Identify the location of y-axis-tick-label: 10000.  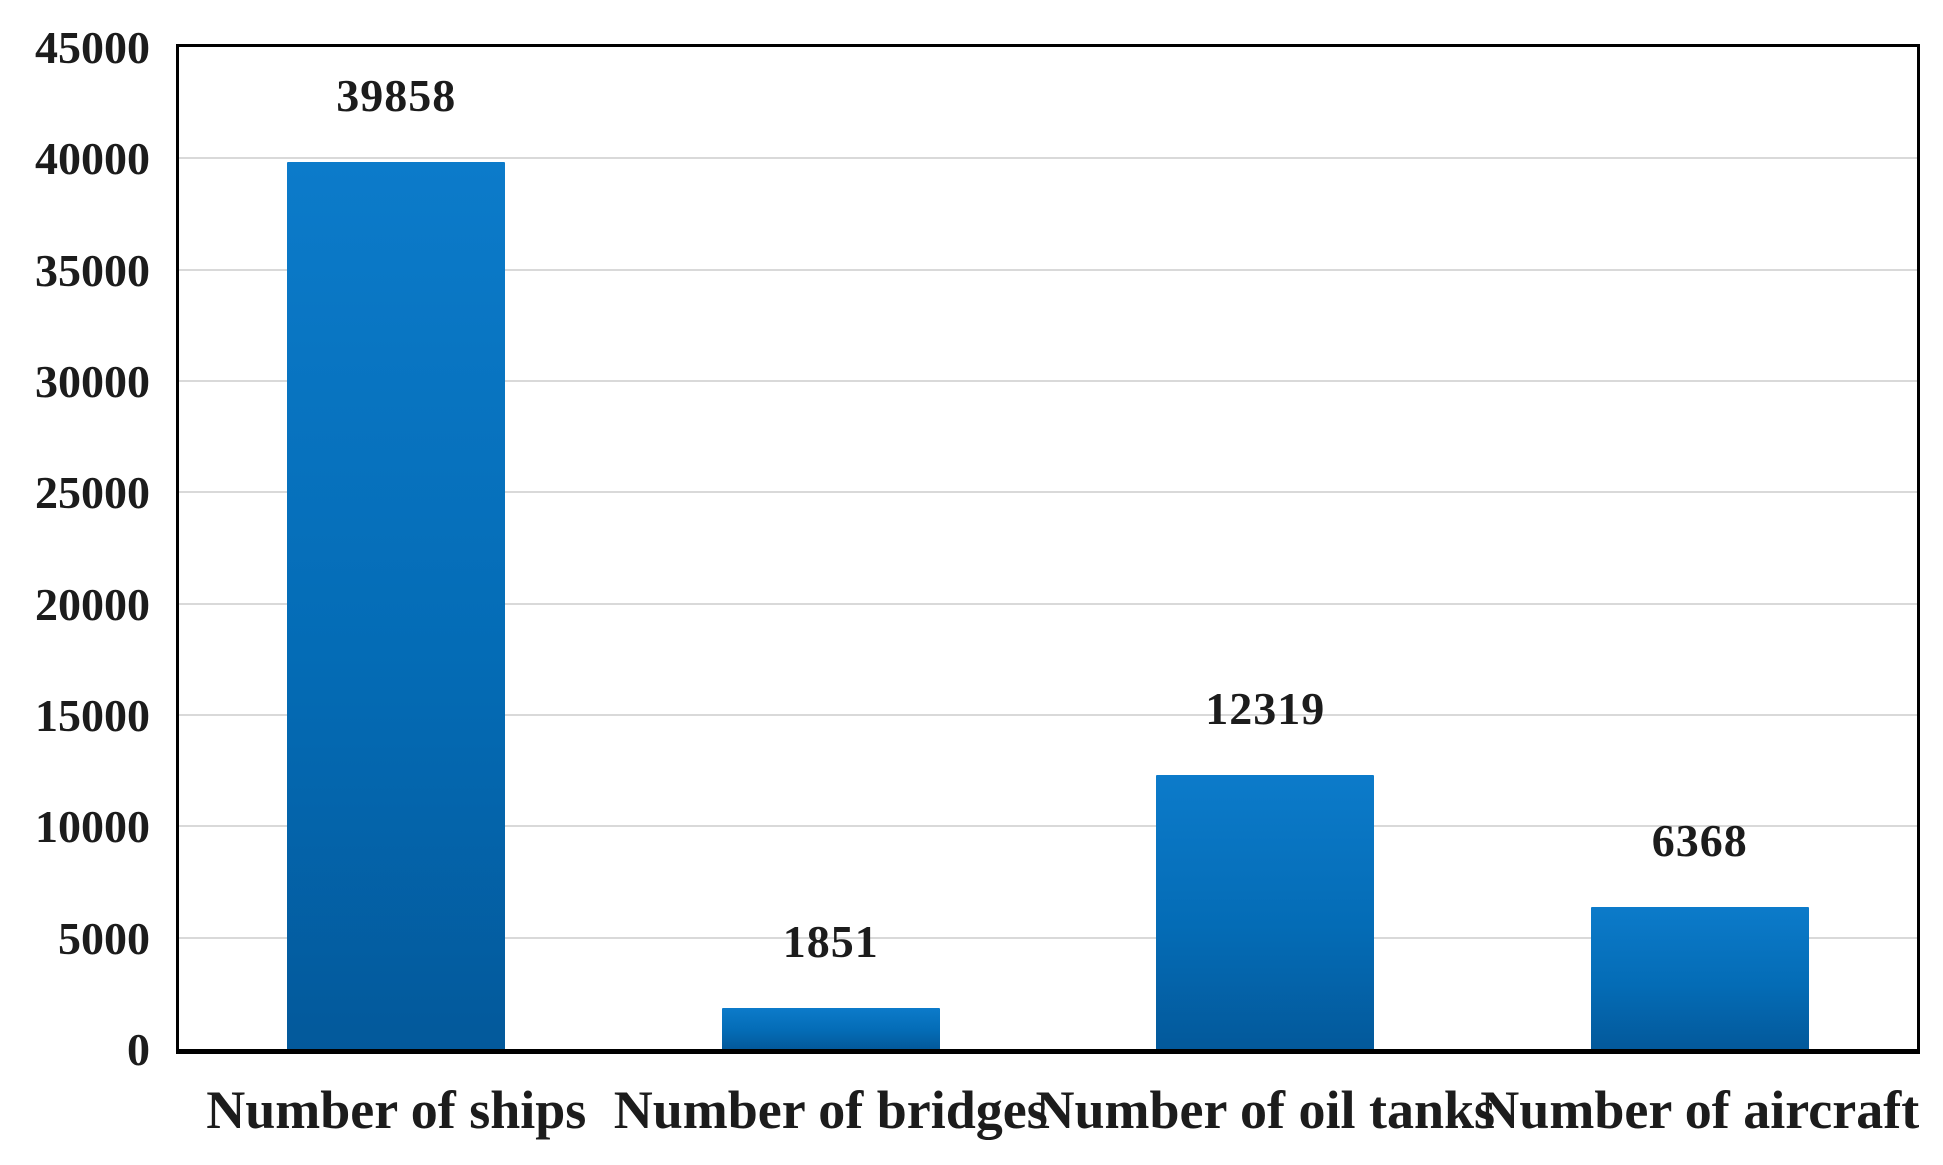
(92, 827).